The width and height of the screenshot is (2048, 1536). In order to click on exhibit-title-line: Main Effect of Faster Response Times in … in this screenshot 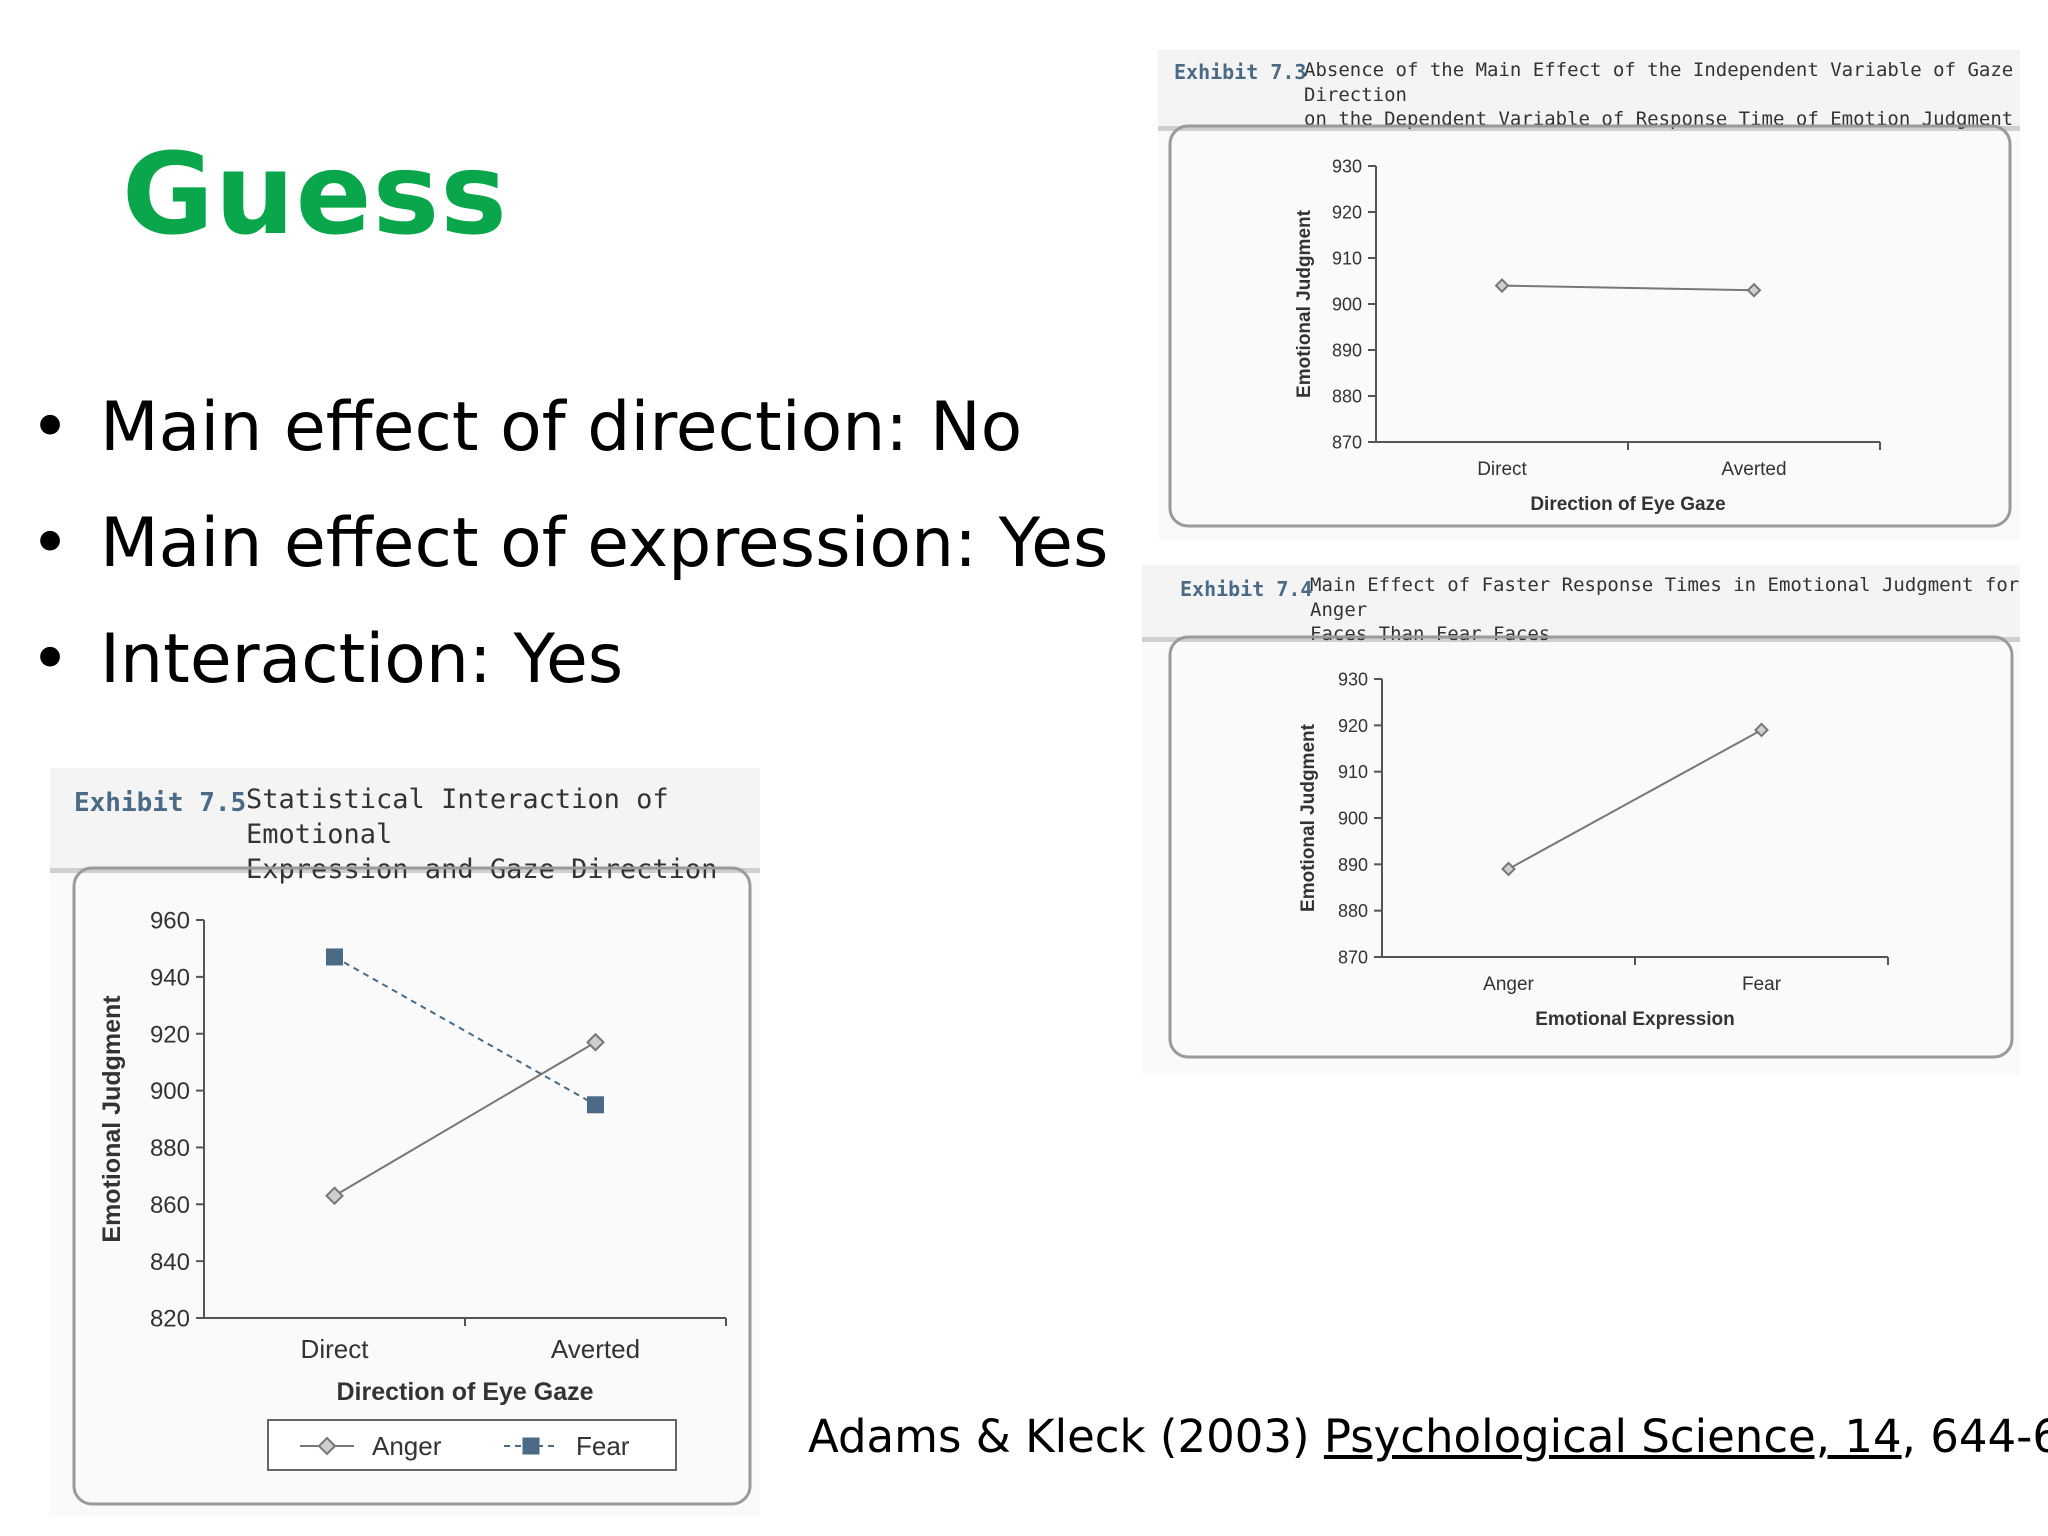, I will do `click(1665, 597)`.